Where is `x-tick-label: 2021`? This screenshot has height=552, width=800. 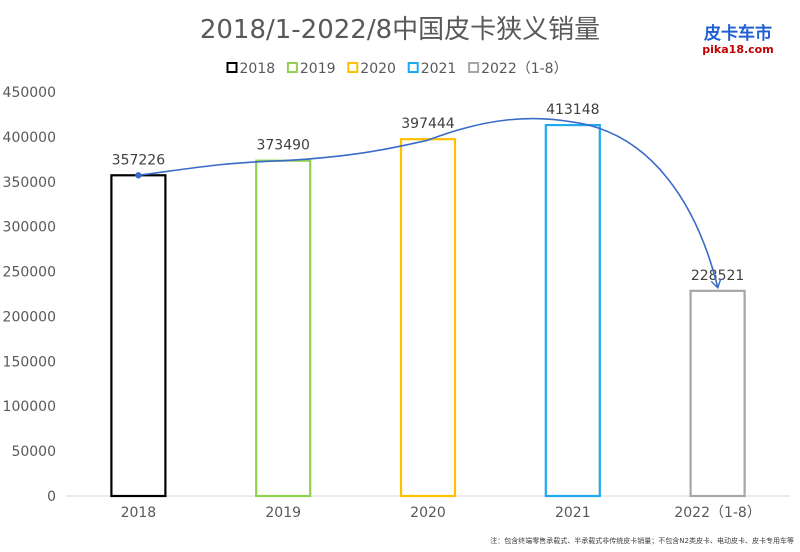
x-tick-label: 2021 is located at coordinates (573, 513).